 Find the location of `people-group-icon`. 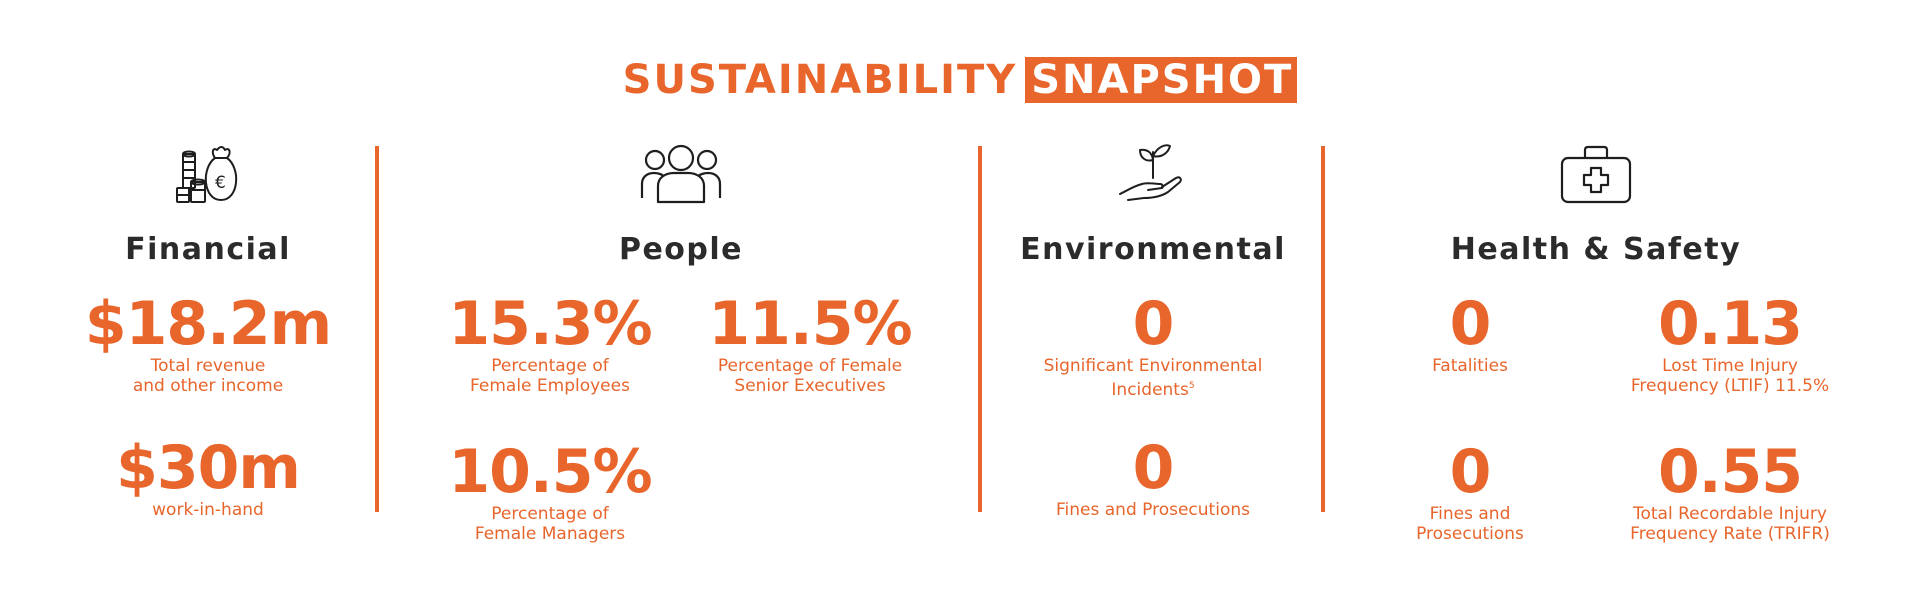

people-group-icon is located at coordinates (681, 174).